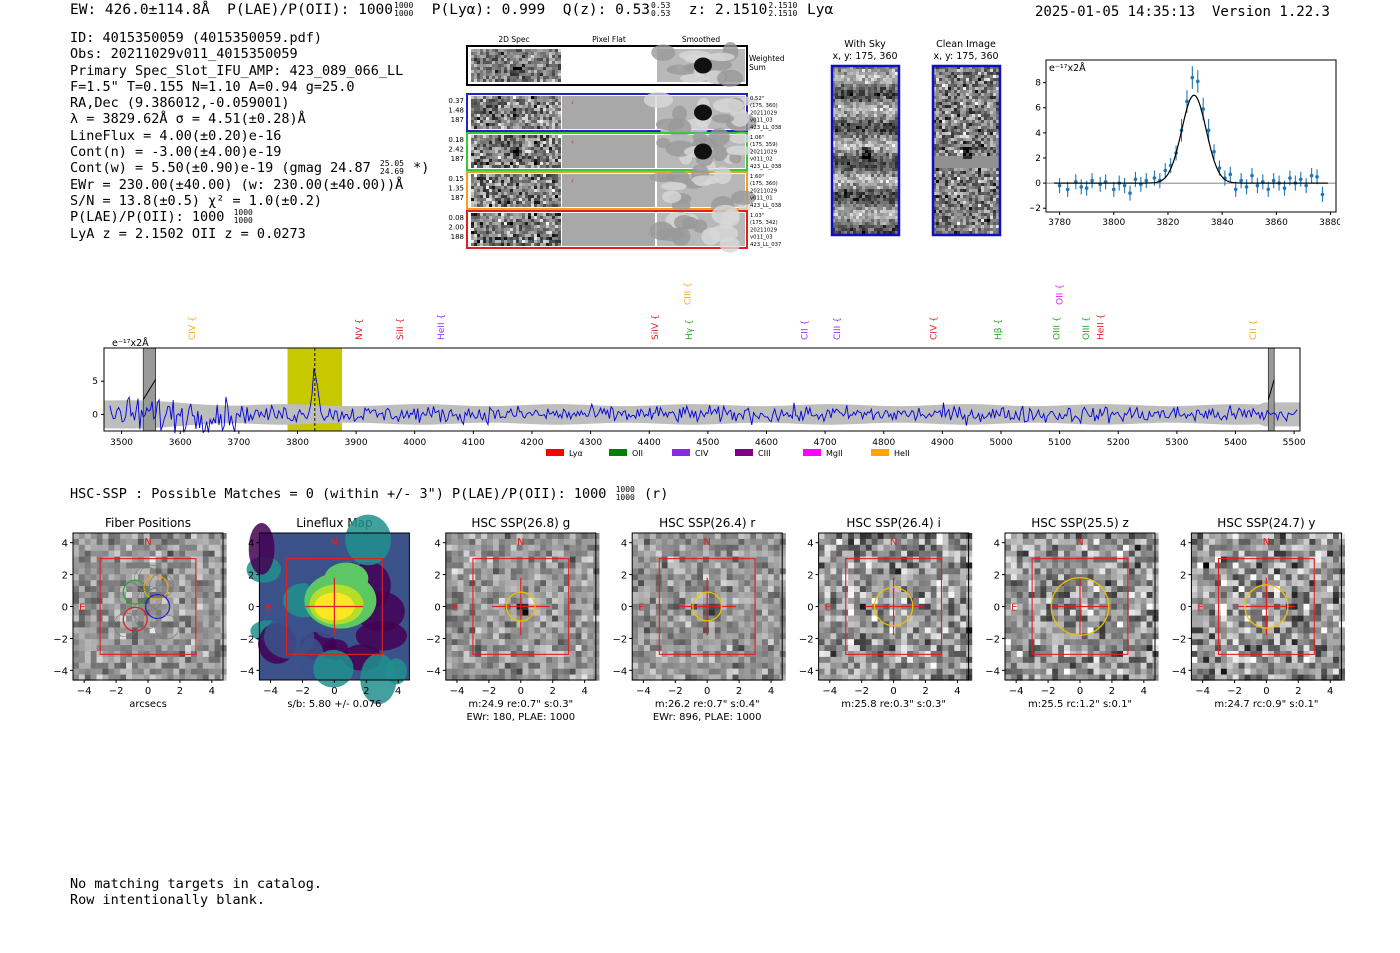 The image size is (1400, 953). Describe the element at coordinates (513, 39) in the screenshot. I see `col-header-2dspec: 2D Spec` at that location.